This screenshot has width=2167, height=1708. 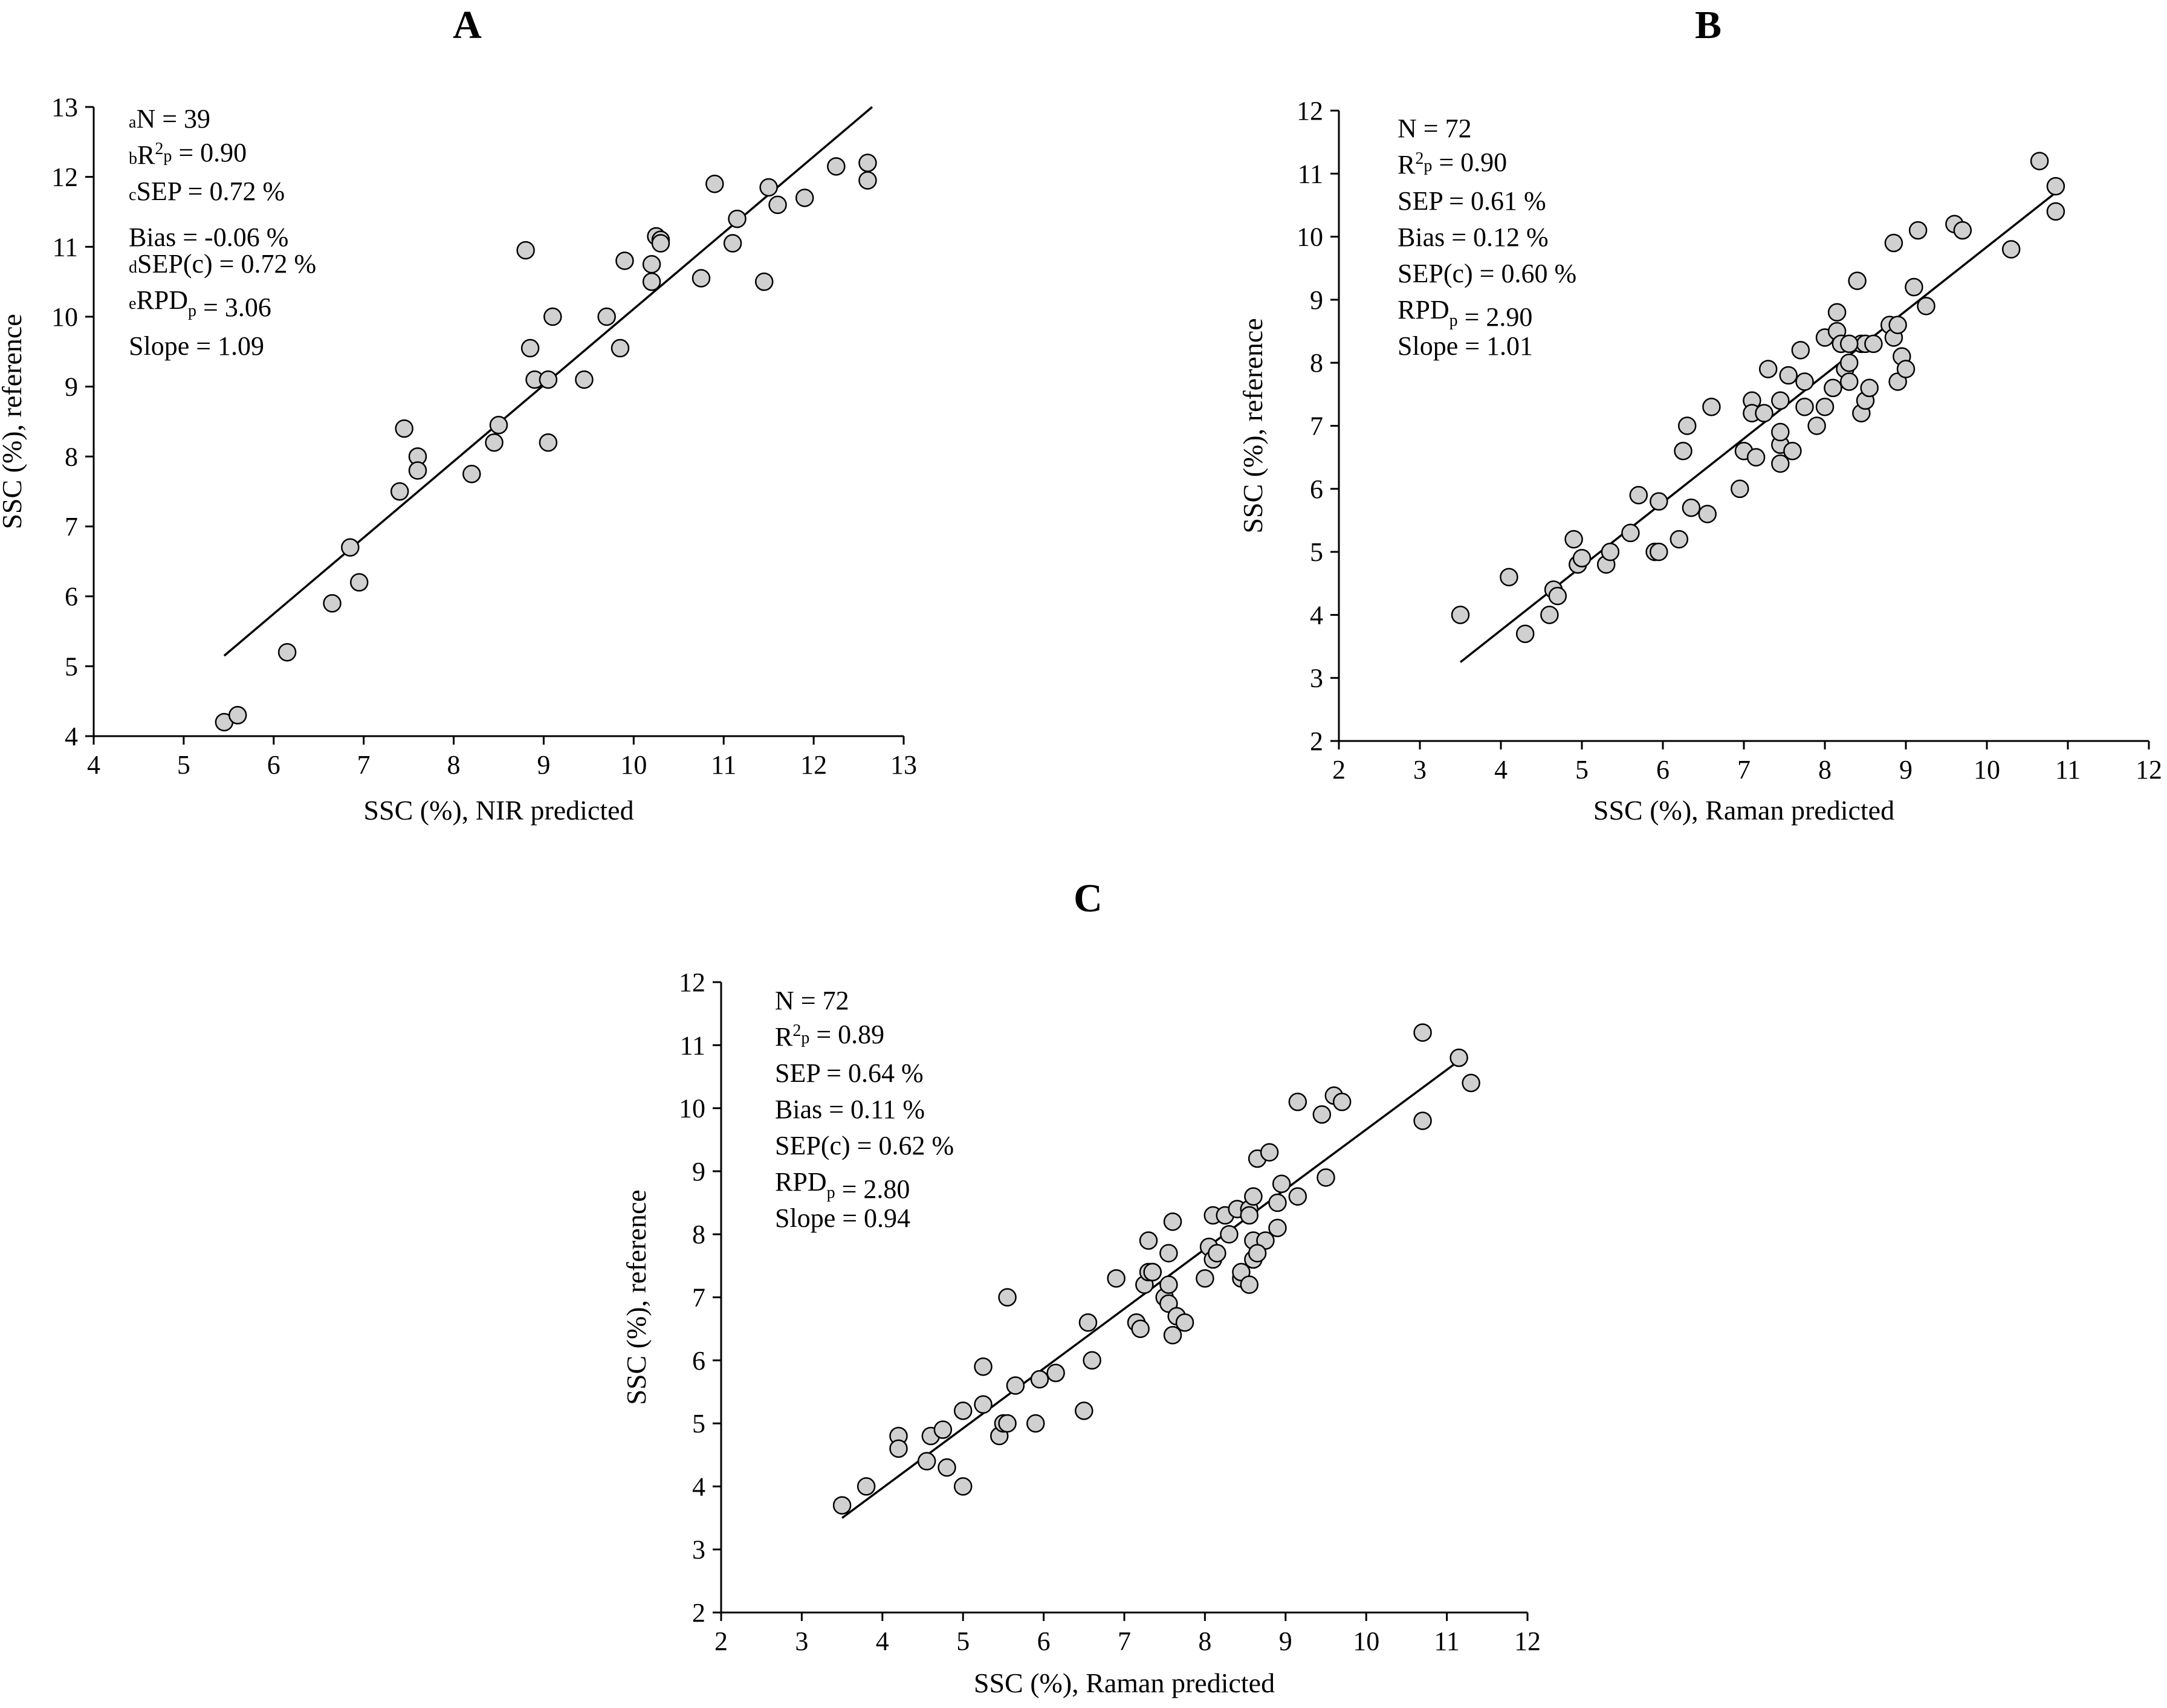 I want to click on panel-b-stat-line: RPDp = 2.90, so click(x=1465, y=313).